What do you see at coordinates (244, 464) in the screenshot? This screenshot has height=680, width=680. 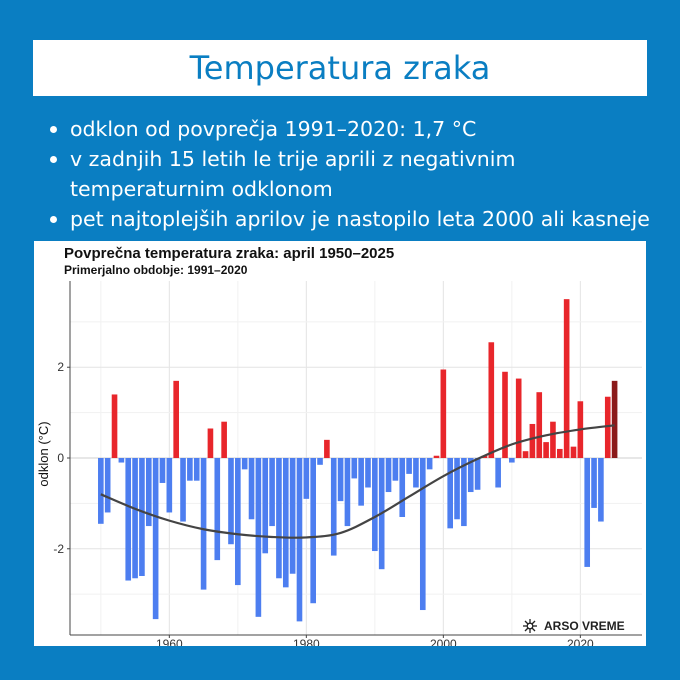 I see `bar-1971` at bounding box center [244, 464].